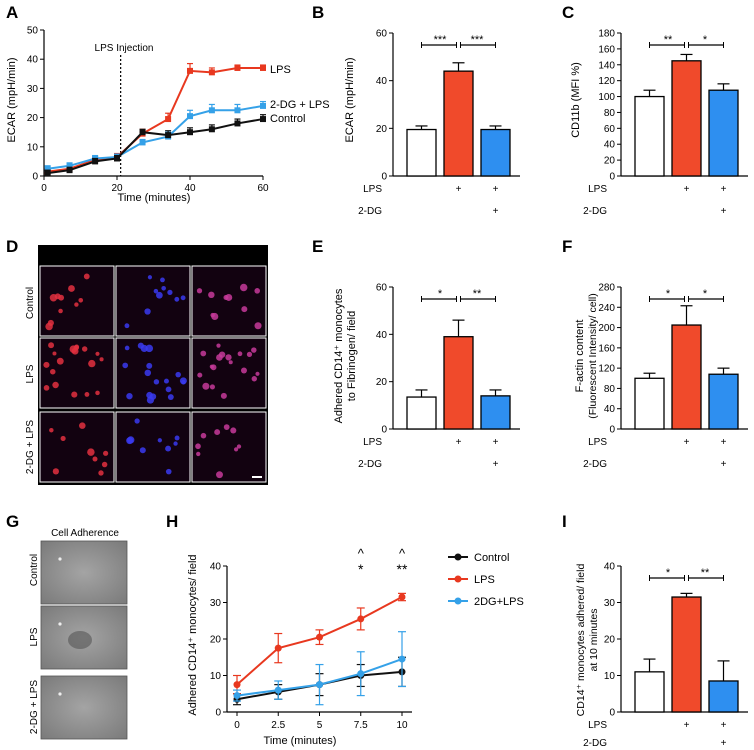 The height and width of the screenshot is (750, 754). What do you see at coordinates (606, 369) in the screenshot?
I see `y-tick-label: 120` at bounding box center [606, 369].